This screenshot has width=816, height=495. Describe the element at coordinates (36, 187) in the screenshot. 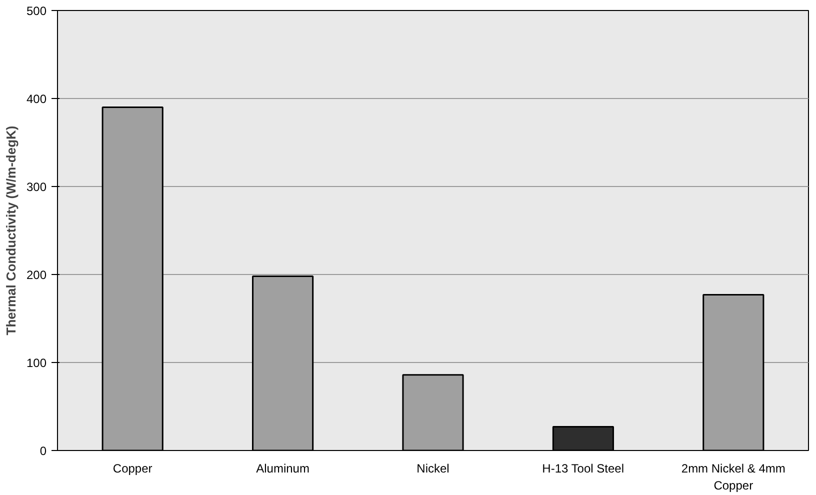

I see `y-tick-label: 300` at that location.